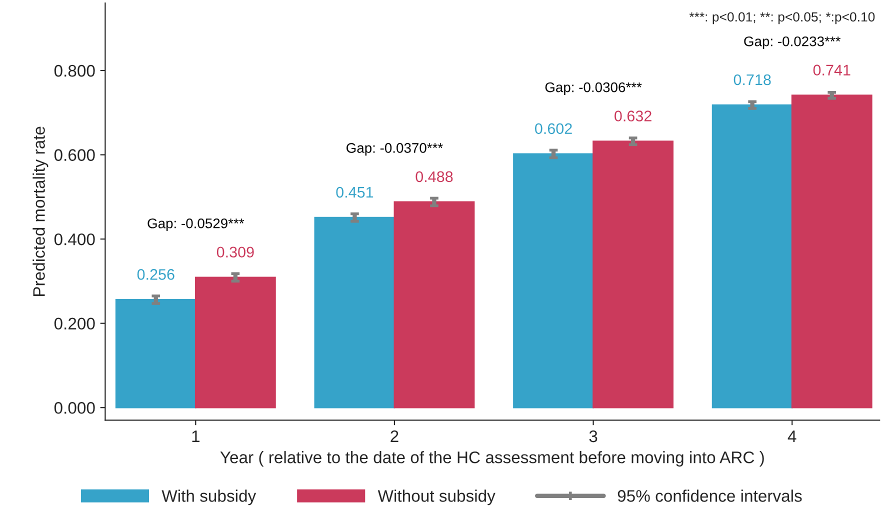 The image size is (884, 515). Describe the element at coordinates (235, 252) in the screenshot. I see `data-label: 0.309` at that location.